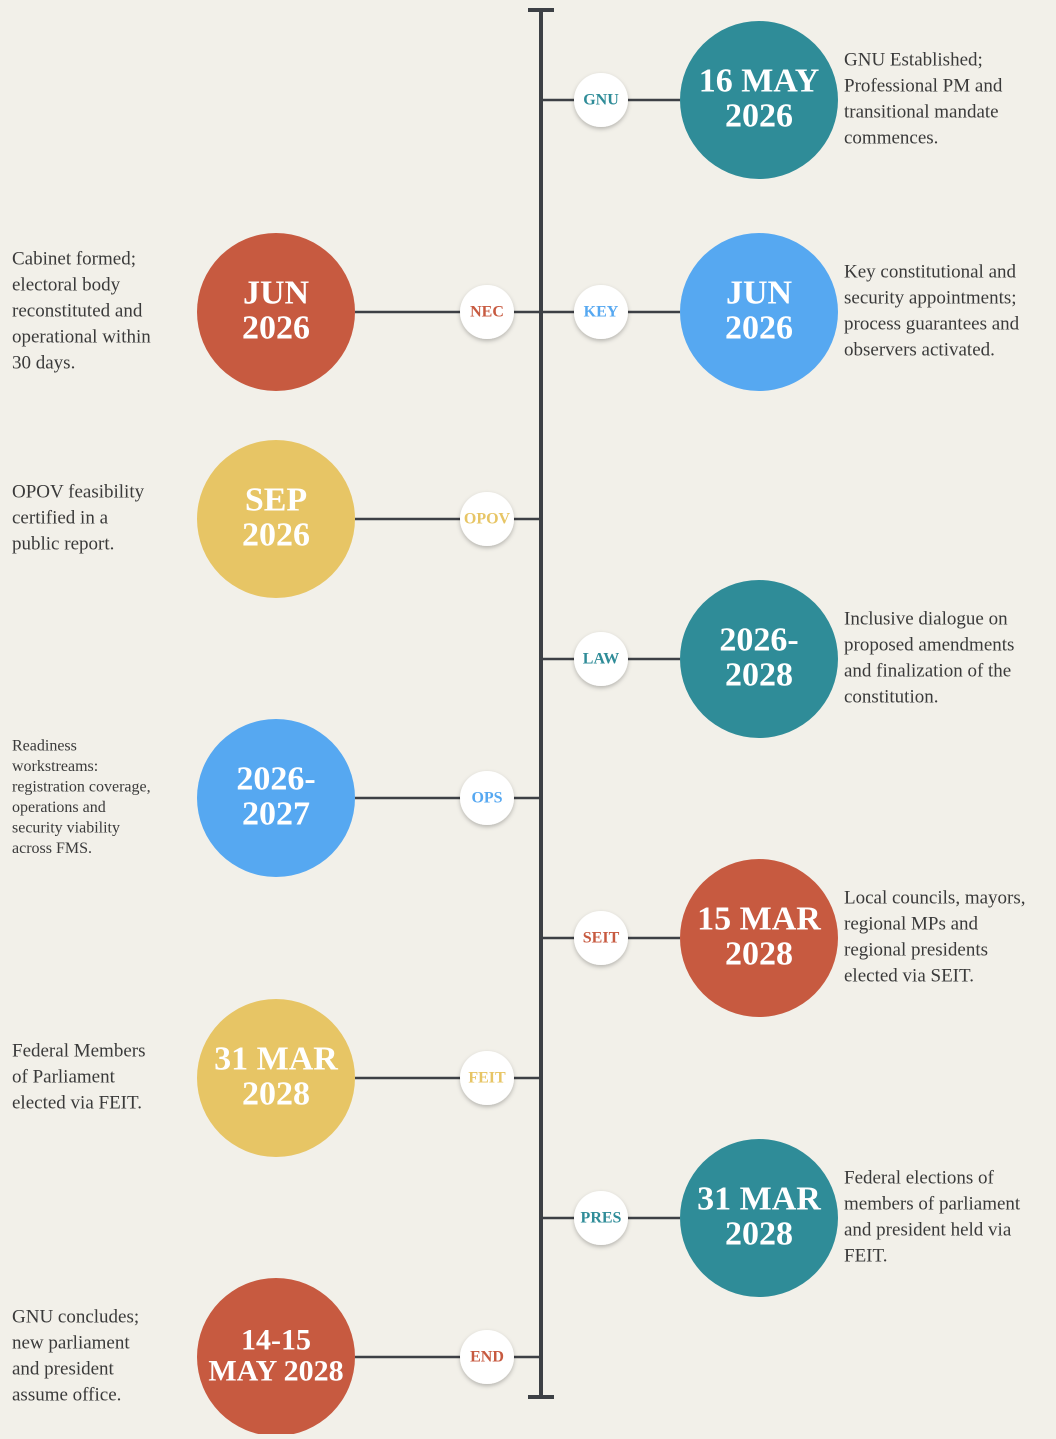 This screenshot has width=1056, height=1439. Describe the element at coordinates (59, 807) in the screenshot. I see `description: operations and` at that location.